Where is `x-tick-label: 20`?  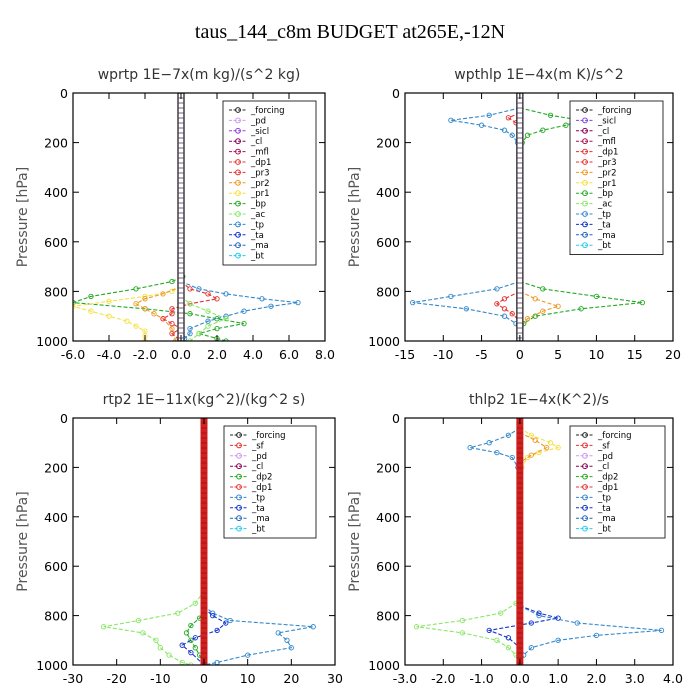
x-tick-label: 20 is located at coordinates (673, 354).